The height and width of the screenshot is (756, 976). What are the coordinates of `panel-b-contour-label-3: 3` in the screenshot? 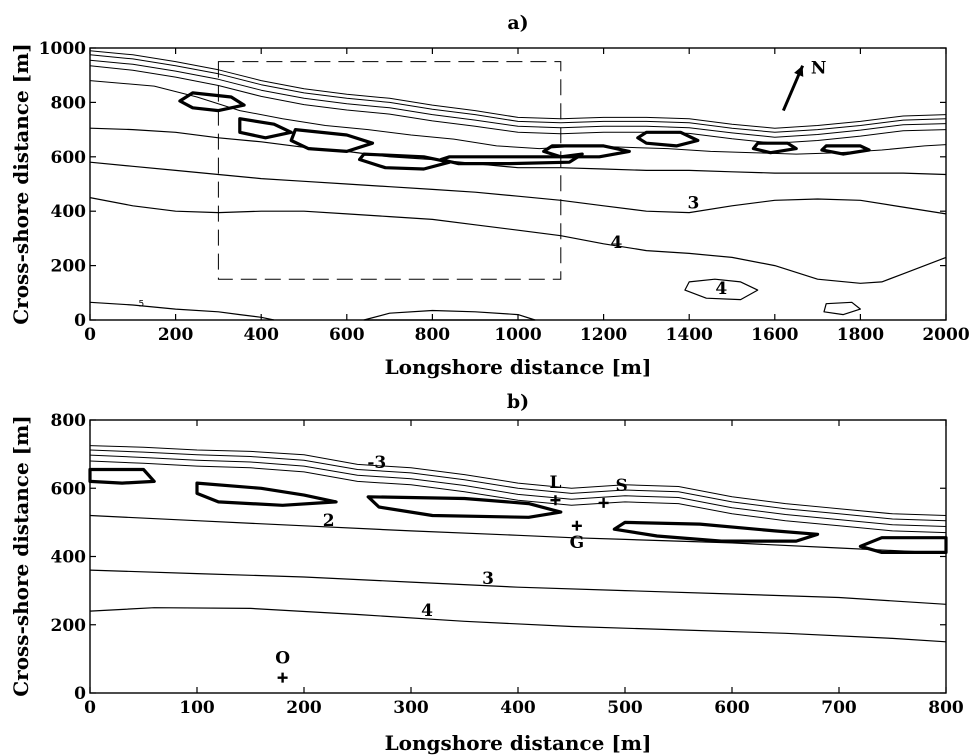 It's located at (488, 579).